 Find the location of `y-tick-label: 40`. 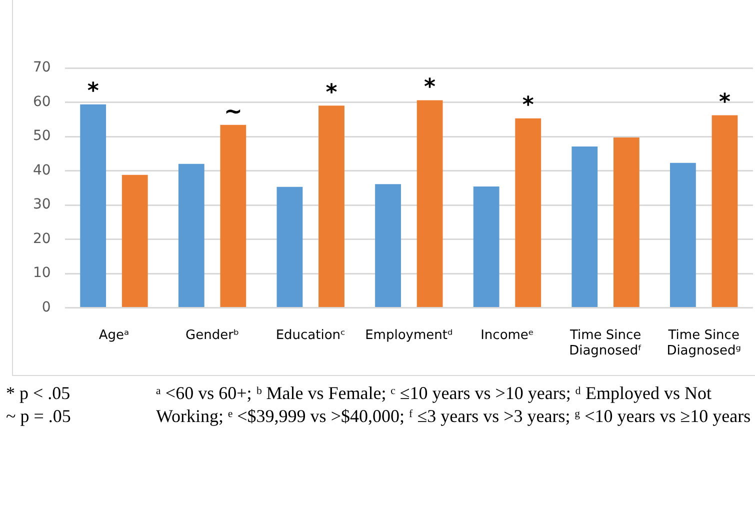

y-tick-label: 40 is located at coordinates (41, 170).